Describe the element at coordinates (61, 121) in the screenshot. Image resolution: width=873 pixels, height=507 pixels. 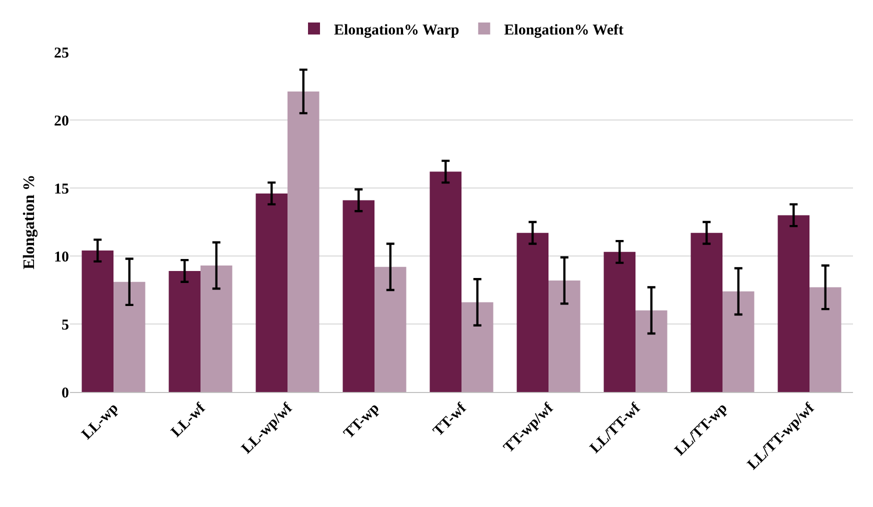
I see `y-tick-label: 20` at that location.